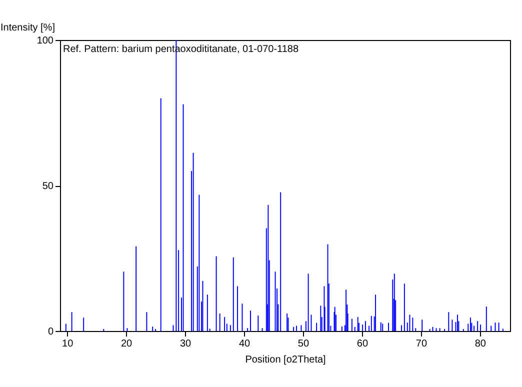  I want to click on y-tick-label: 0, so click(51, 332).